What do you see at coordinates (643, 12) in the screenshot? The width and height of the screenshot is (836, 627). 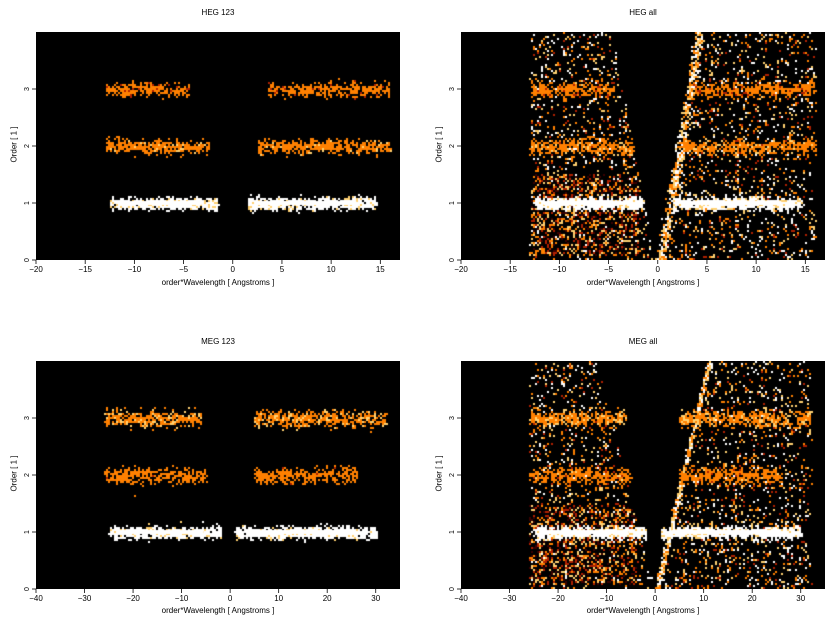 I see `chart-title: HEG all` at bounding box center [643, 12].